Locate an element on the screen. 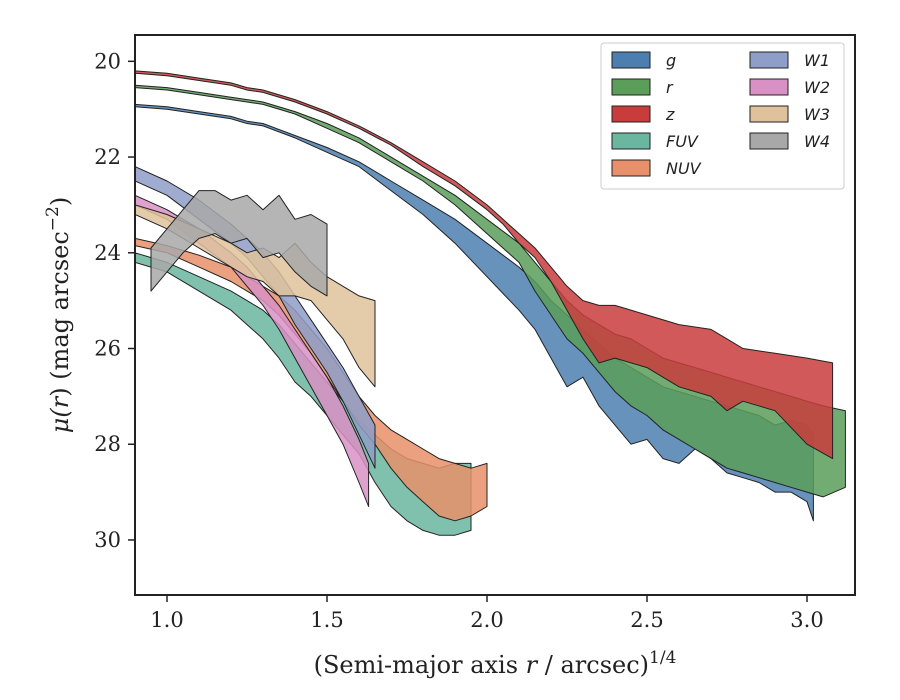 The width and height of the screenshot is (900, 700). y-axis-title-var: r is located at coordinates (60, 401).